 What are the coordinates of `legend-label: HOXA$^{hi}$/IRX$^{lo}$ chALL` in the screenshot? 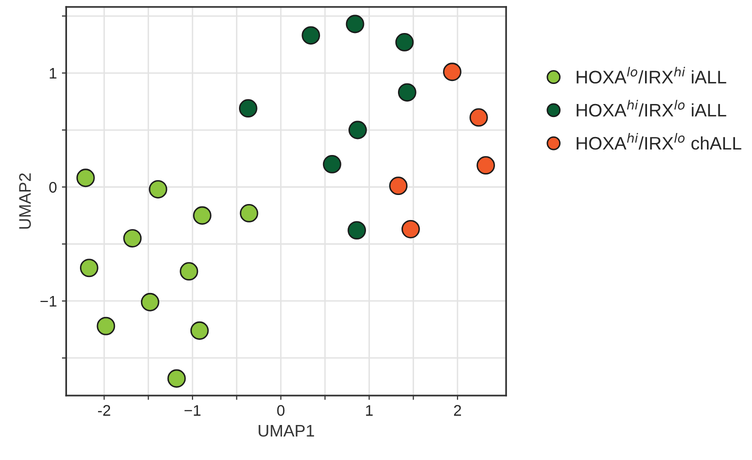 It's located at (659, 141).